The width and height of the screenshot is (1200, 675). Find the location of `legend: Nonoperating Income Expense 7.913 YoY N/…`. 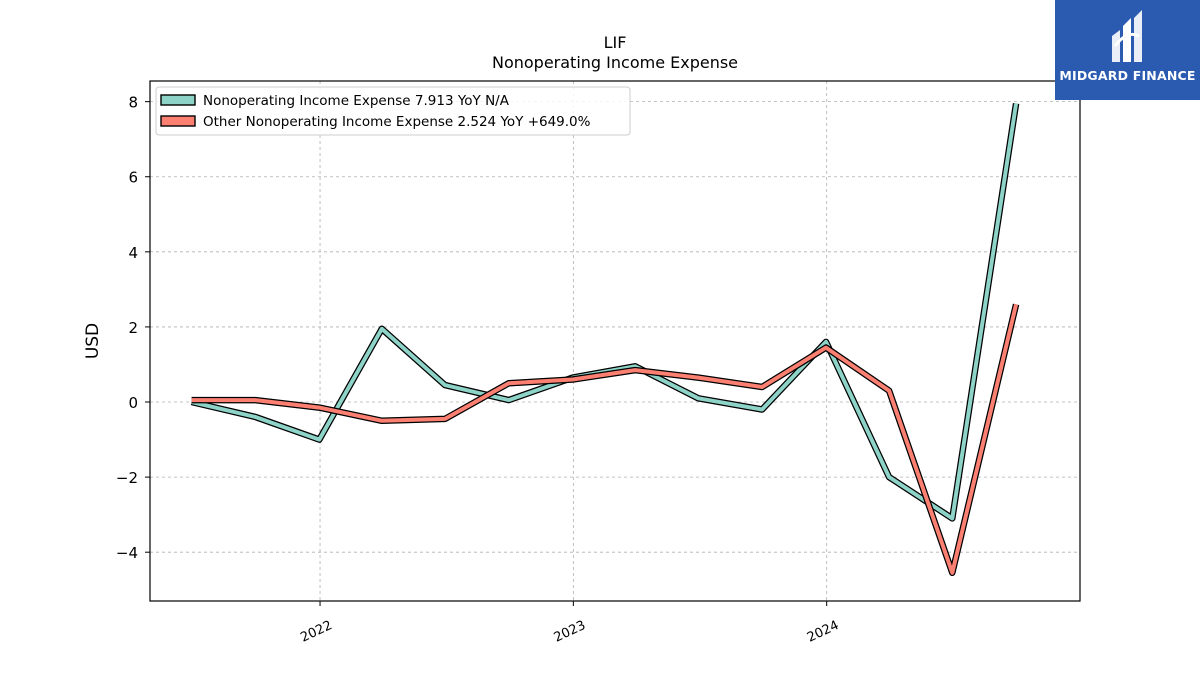

legend: Nonoperating Income Expense 7.913 YoY N/… is located at coordinates (393, 111).